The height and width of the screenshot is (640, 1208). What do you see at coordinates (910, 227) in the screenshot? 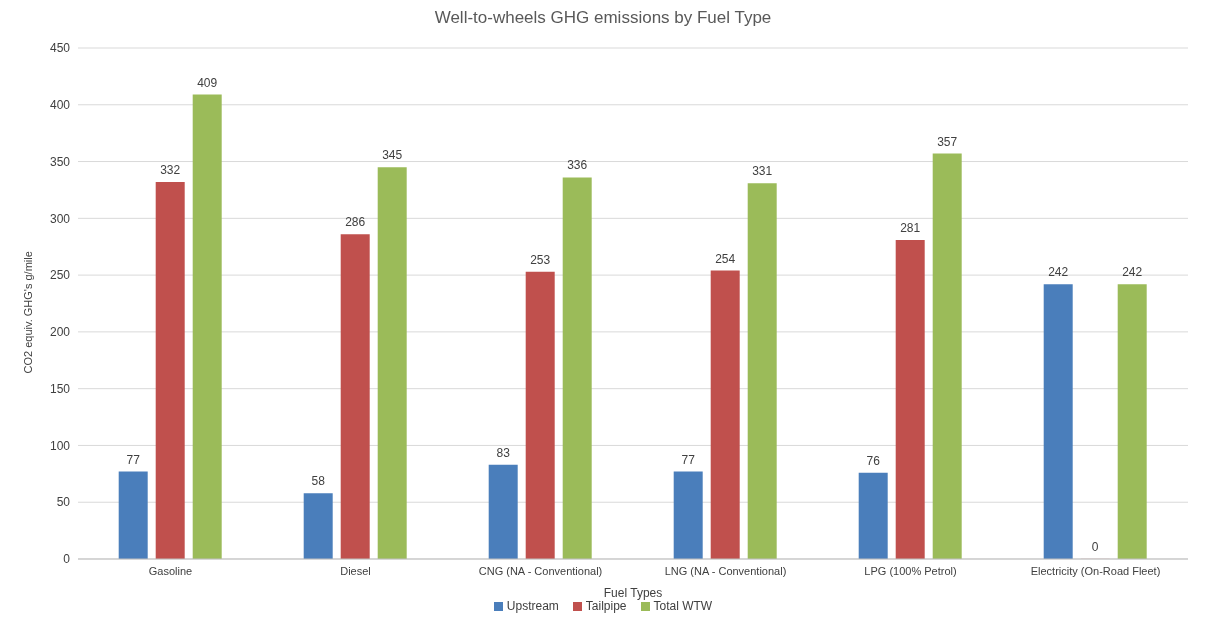
I see `data-label: 281` at bounding box center [910, 227].